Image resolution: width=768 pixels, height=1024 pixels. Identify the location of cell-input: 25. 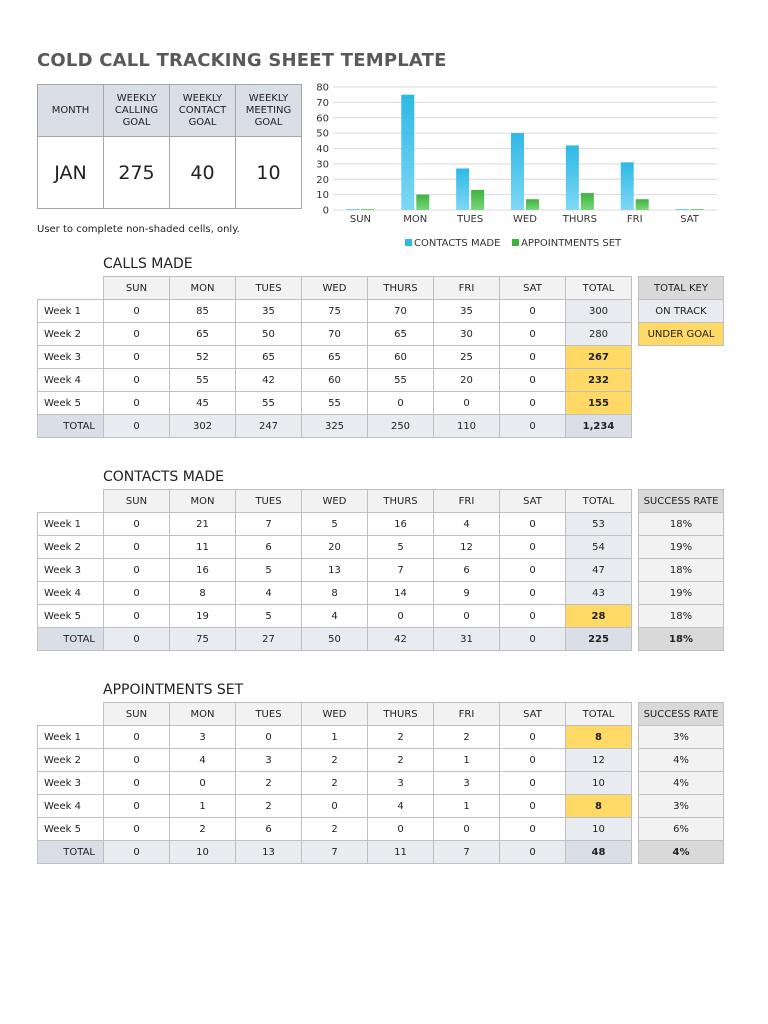
(466, 357).